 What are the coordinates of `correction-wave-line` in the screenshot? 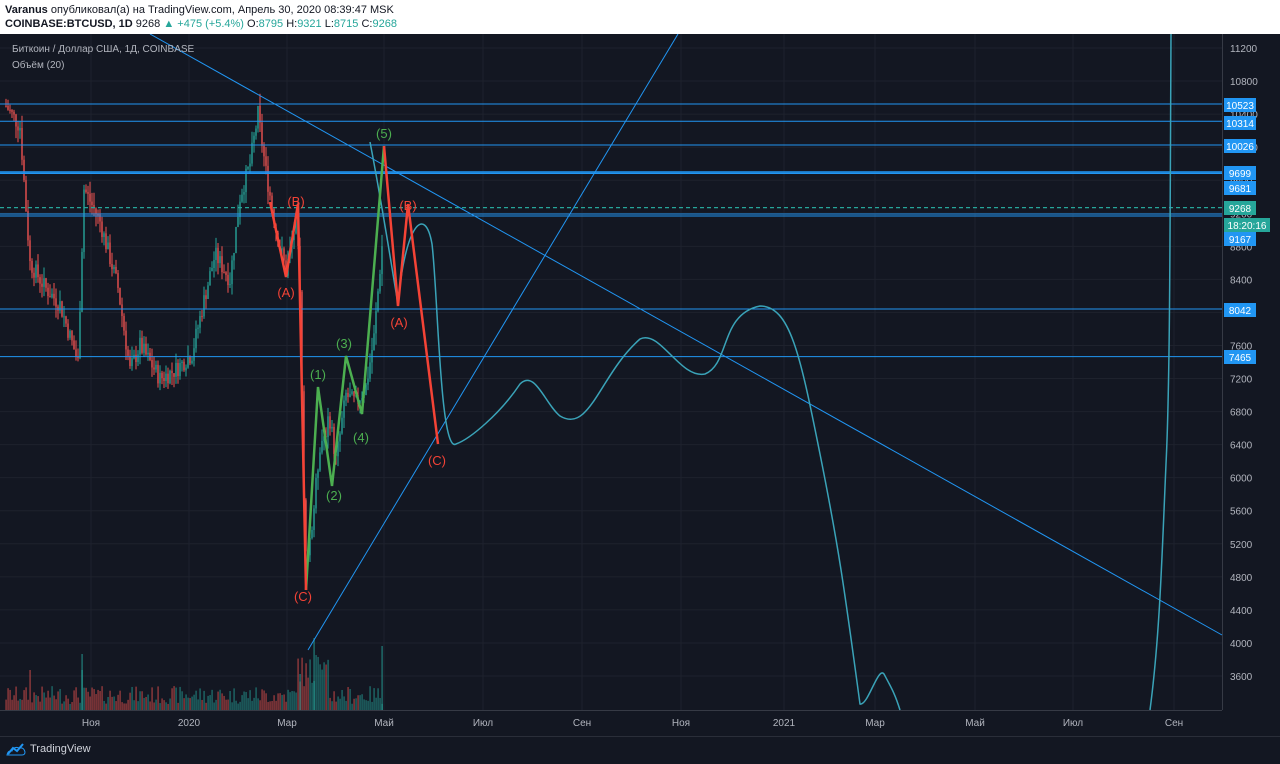 It's located at (411, 295).